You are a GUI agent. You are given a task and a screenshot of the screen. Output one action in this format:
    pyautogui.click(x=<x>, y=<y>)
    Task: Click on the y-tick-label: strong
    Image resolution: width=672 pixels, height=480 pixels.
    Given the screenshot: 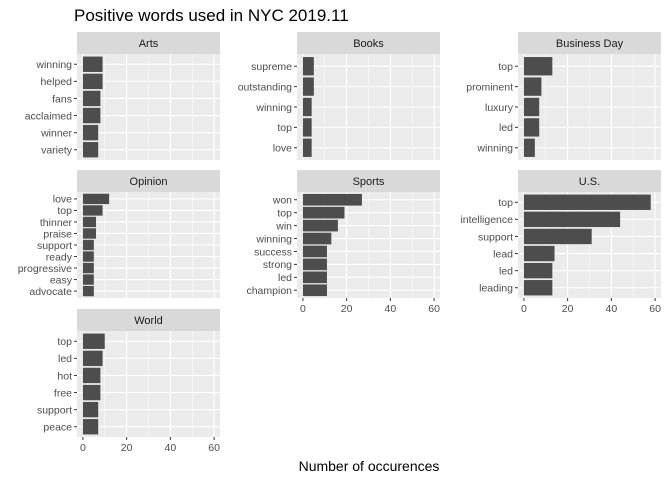 What is the action you would take?
    pyautogui.click(x=277, y=265)
    